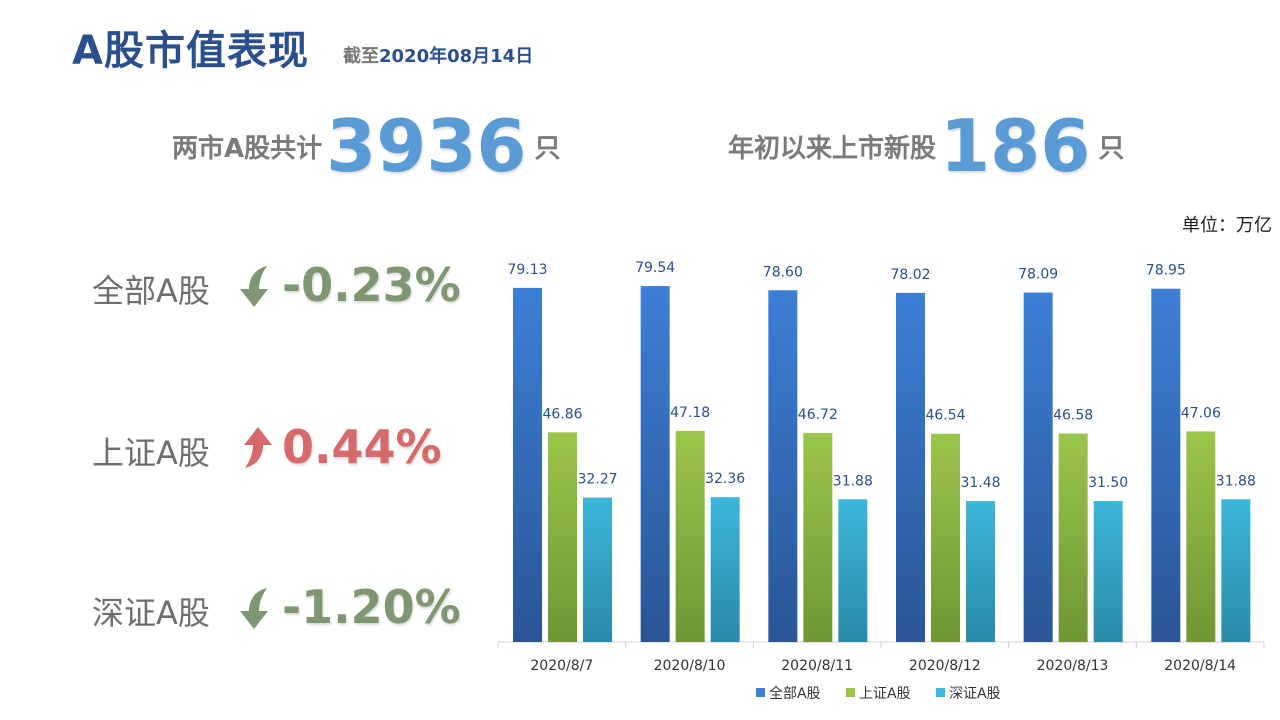 The height and width of the screenshot is (720, 1280). What do you see at coordinates (975, 694) in the screenshot?
I see `legend-label: 深证A股` at bounding box center [975, 694].